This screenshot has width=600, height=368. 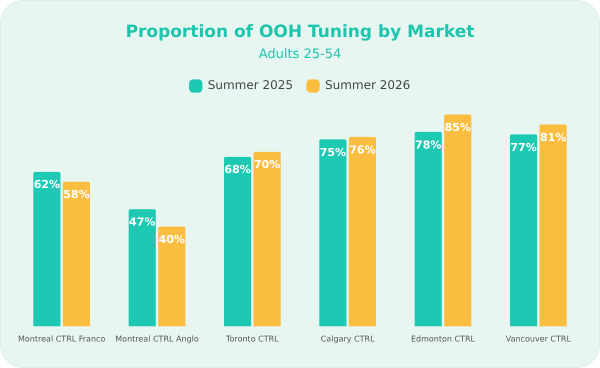 I want to click on x-tick-label: Montreal CTRL Franco, so click(x=62, y=339).